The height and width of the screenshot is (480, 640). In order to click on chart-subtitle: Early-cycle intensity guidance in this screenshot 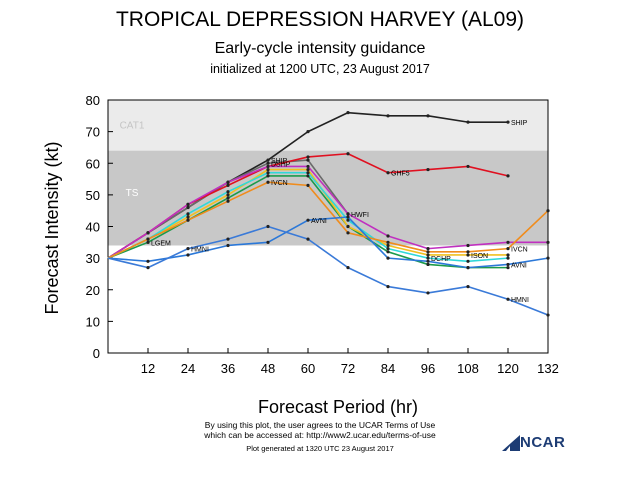, I will do `click(320, 48)`.